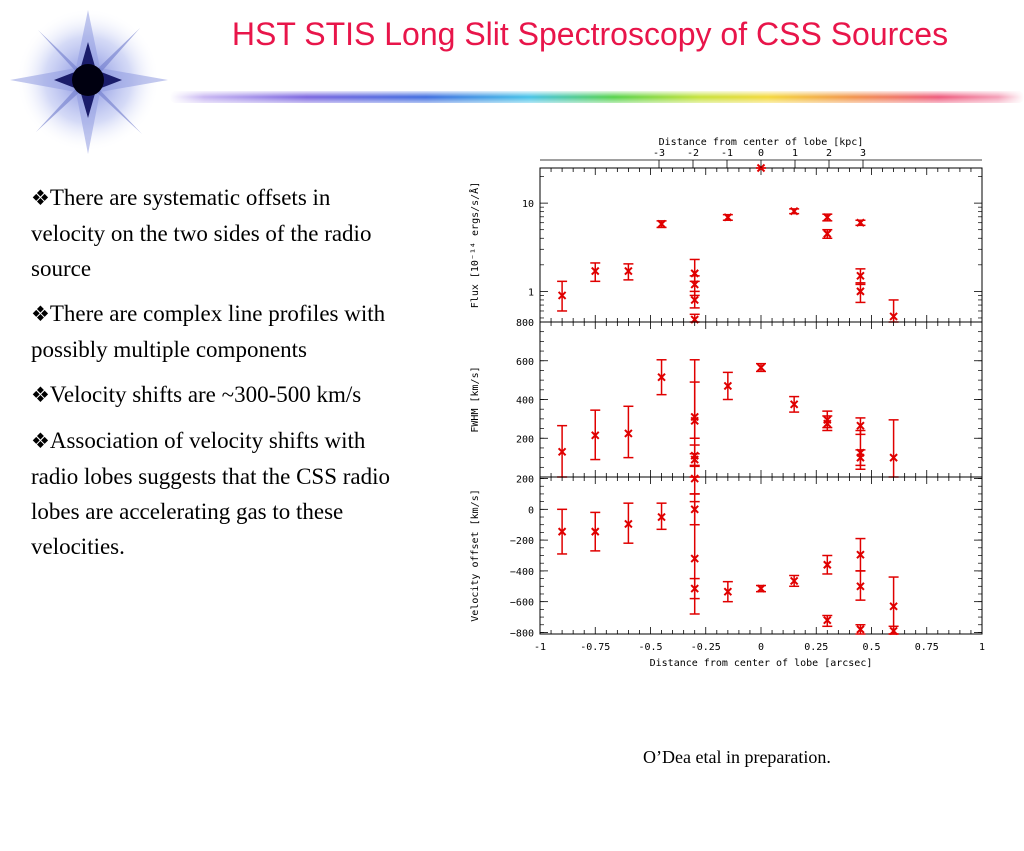 Image resolution: width=1024 pixels, height=851 pixels. What do you see at coordinates (982, 647) in the screenshot?
I see `x-tick-label: 1` at bounding box center [982, 647].